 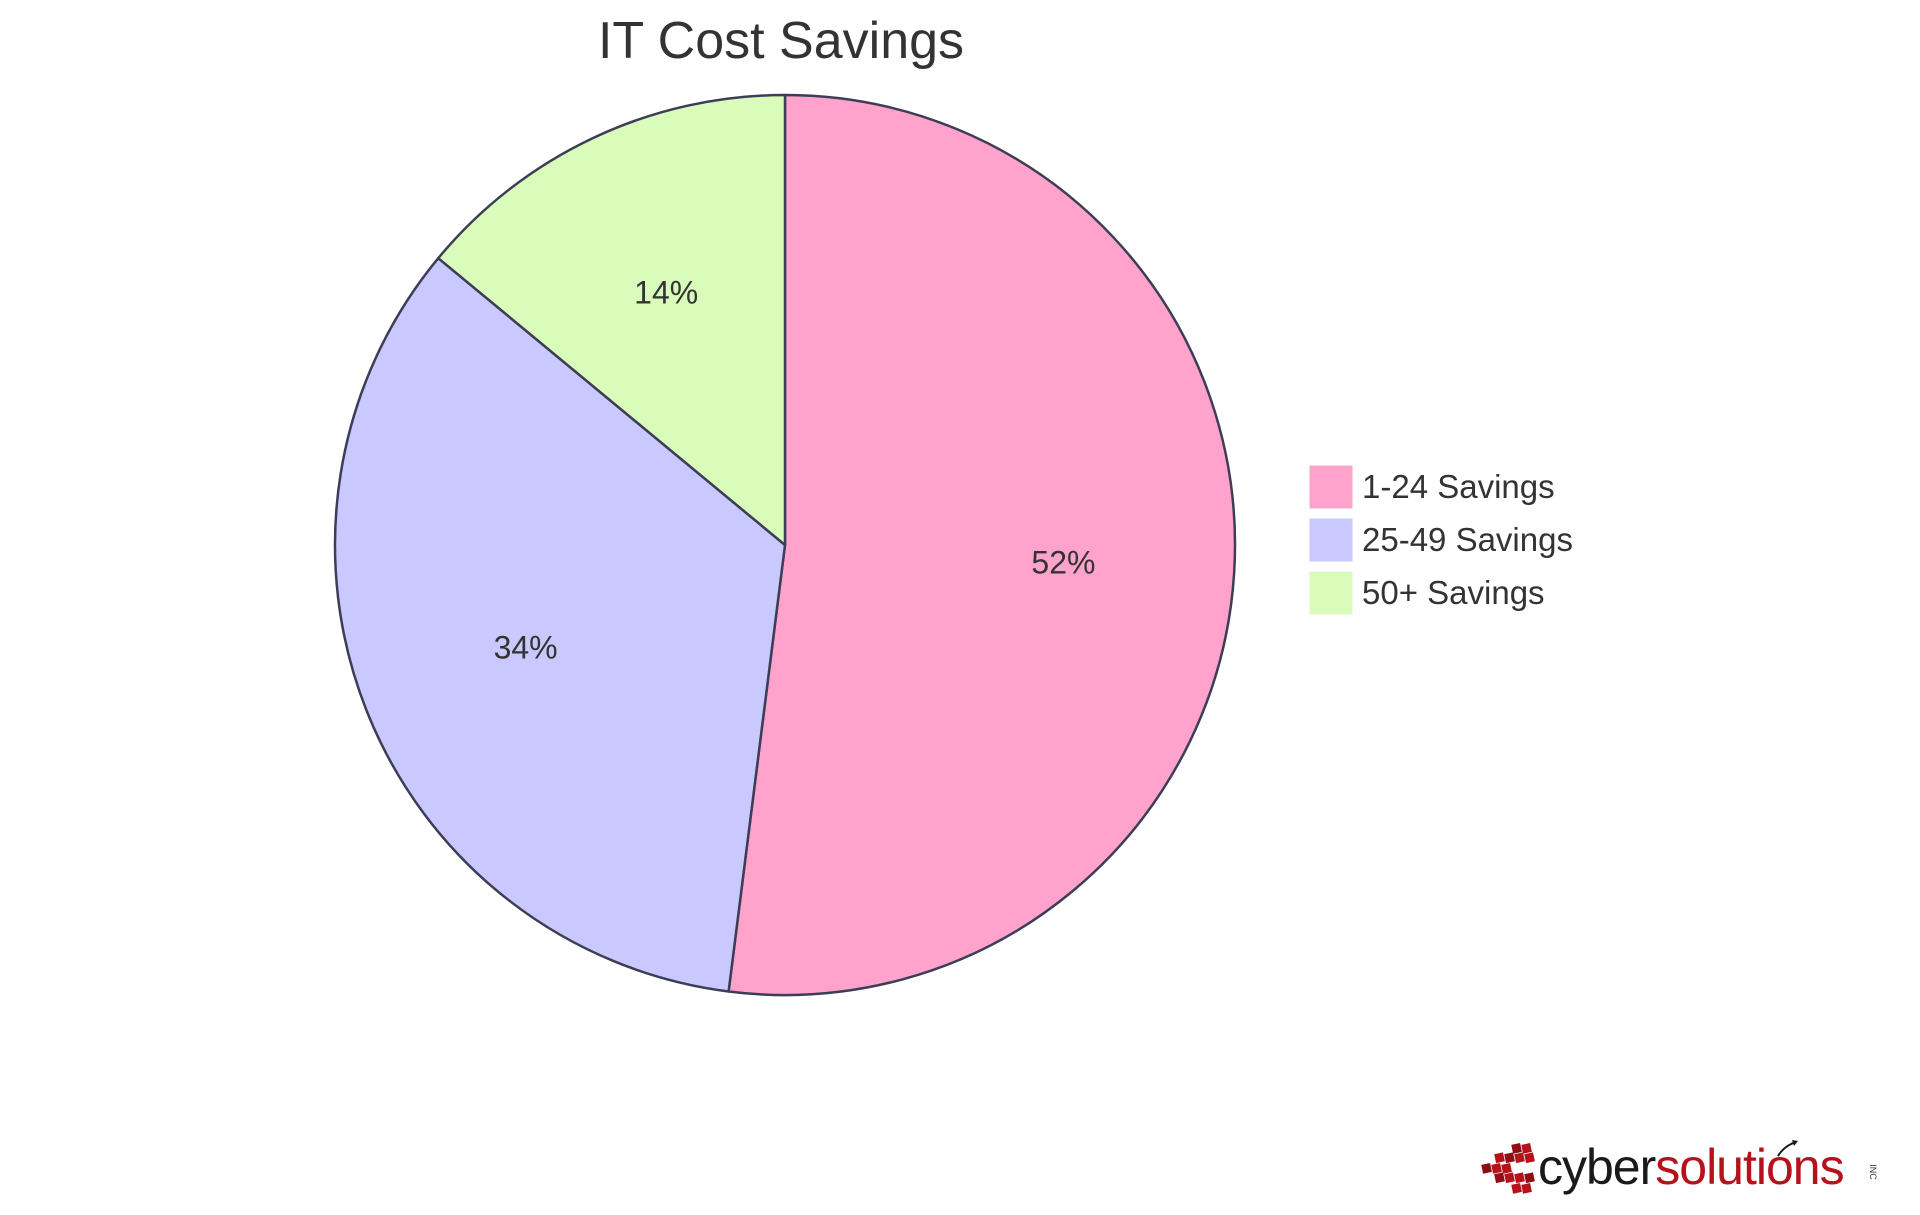 I want to click on slice-label-3: 14%, so click(x=666, y=293).